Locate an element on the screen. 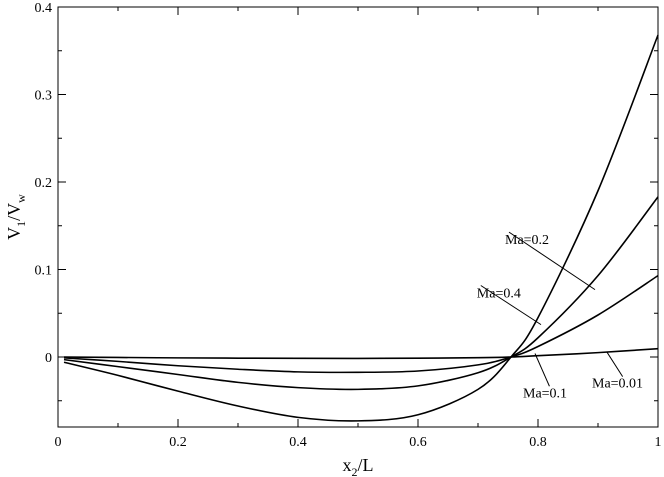 This screenshot has height=477, width=664. x-tick-label: 0.8 is located at coordinates (538, 442).